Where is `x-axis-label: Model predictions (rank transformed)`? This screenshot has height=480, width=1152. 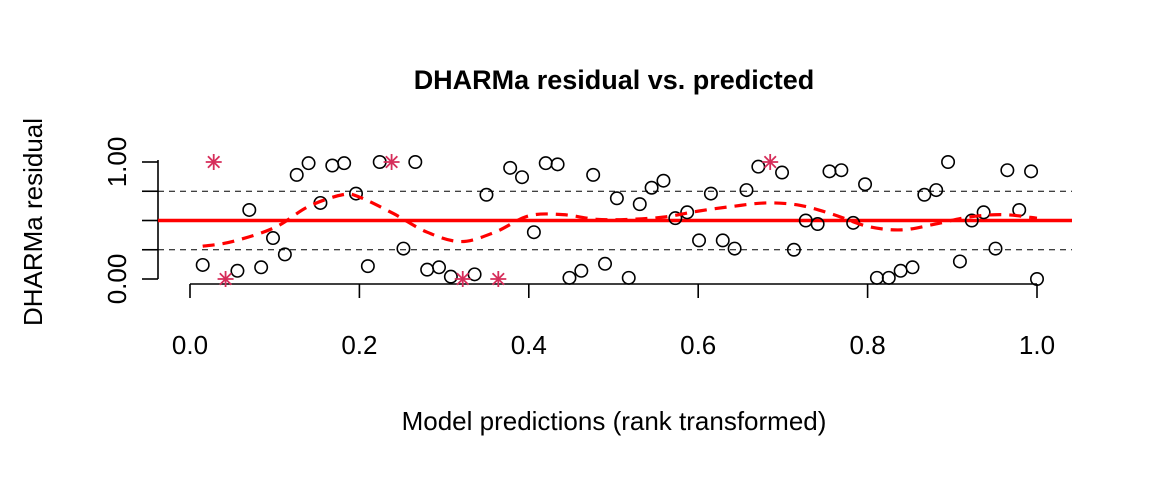
x-axis-label: Model predictions (rank transformed) is located at coordinates (614, 421).